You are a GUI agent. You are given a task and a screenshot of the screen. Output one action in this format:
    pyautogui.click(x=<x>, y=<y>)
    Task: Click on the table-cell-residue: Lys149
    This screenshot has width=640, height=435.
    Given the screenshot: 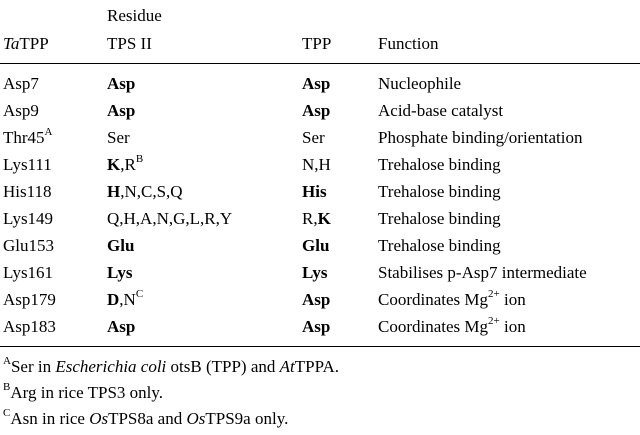 What is the action you would take?
    pyautogui.click(x=28, y=219)
    